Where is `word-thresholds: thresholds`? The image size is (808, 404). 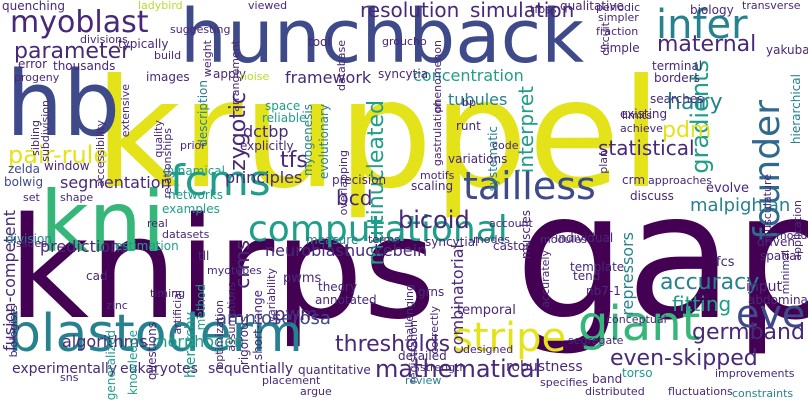
word-thresholds: thresholds is located at coordinates (393, 344).